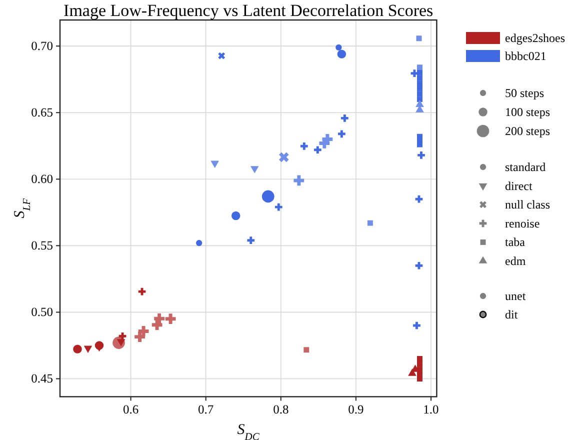 The width and height of the screenshot is (572, 440). Describe the element at coordinates (511, 315) in the screenshot. I see `text: dit` at that location.